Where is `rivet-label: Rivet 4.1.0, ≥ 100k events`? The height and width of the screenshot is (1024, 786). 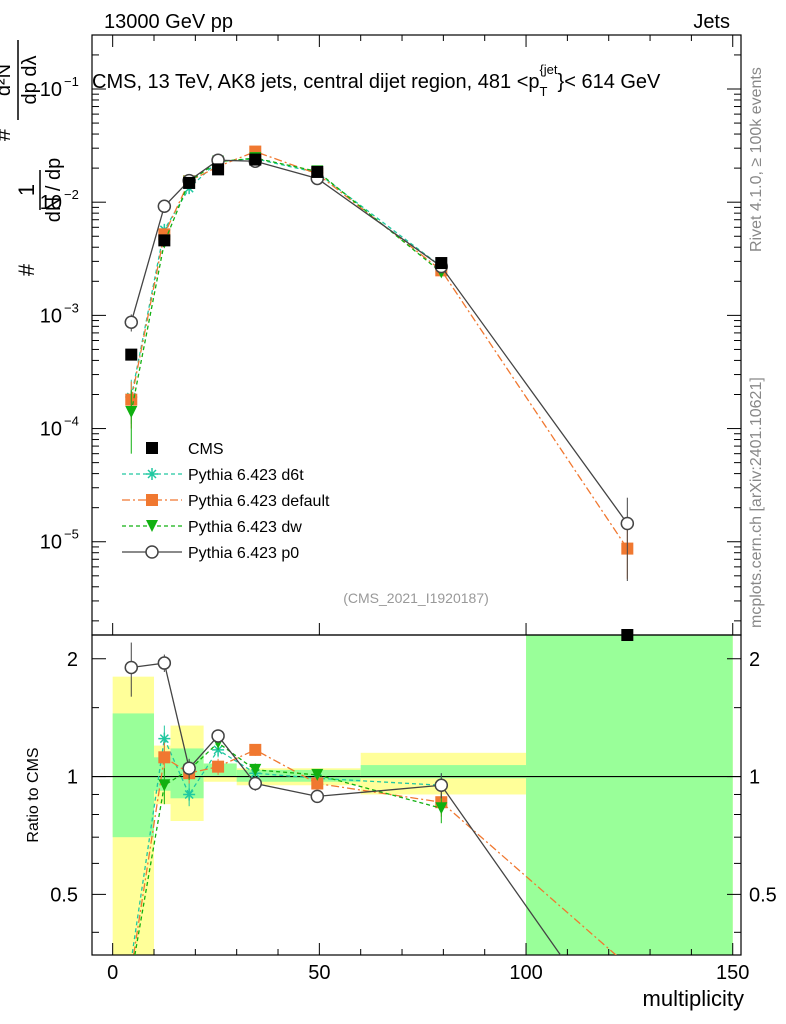
rivet-label: Rivet 4.1.0, ≥ 100k events is located at coordinates (756, 159).